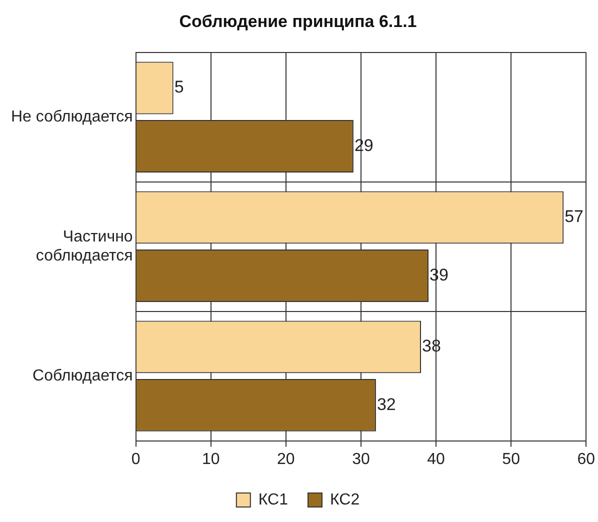  I want to click on legend-label: КС1, so click(273, 499).